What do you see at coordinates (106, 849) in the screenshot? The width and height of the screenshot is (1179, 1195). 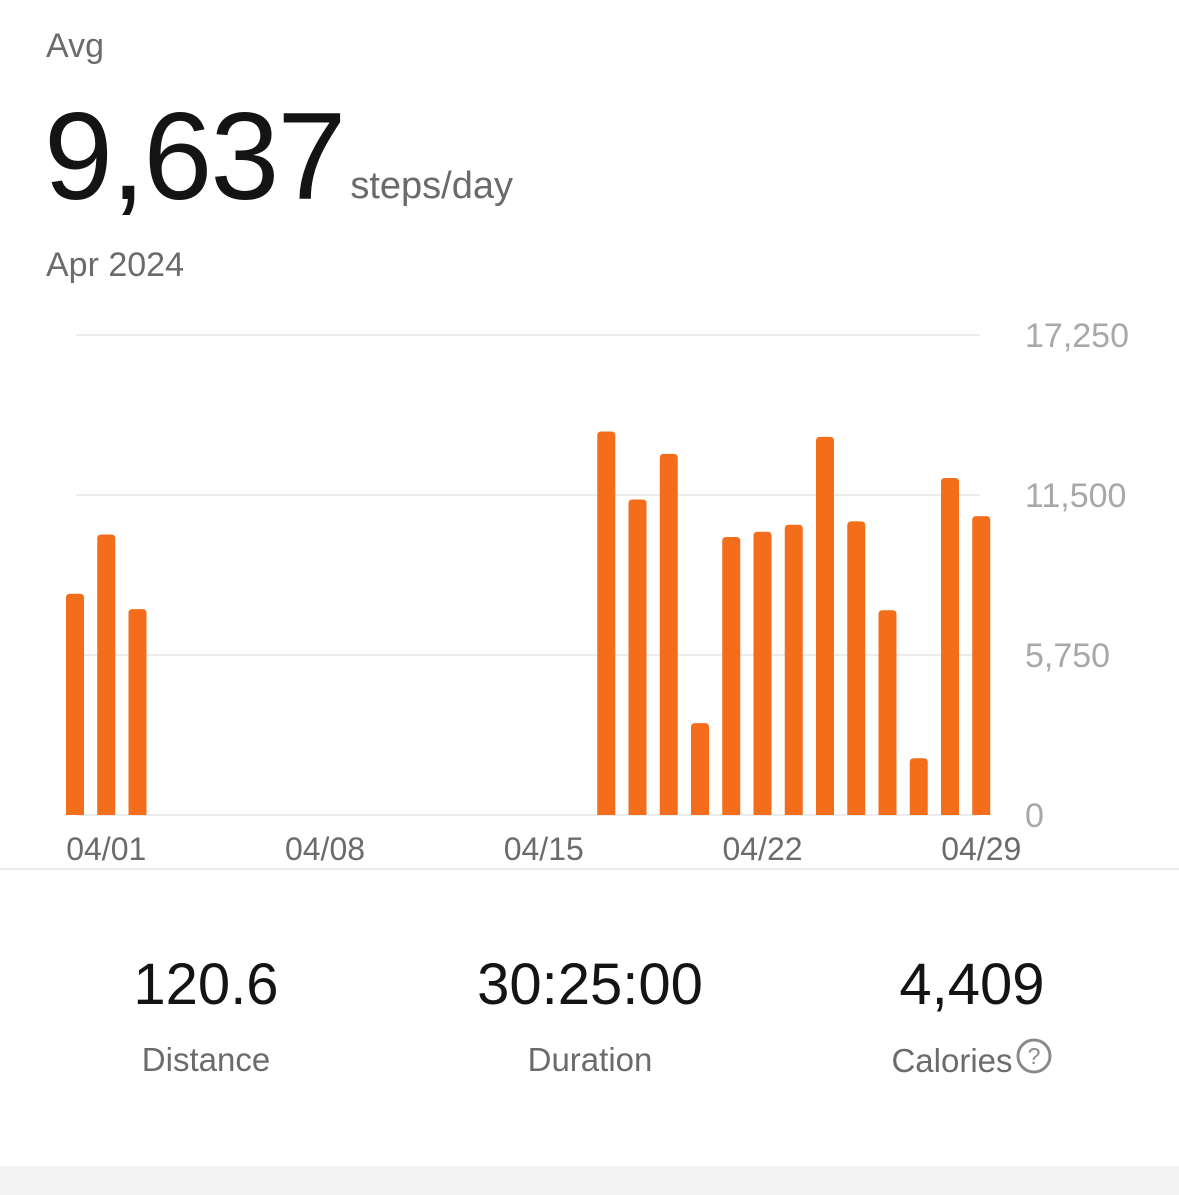 I see `x-tick-label: 04/01` at bounding box center [106, 849].